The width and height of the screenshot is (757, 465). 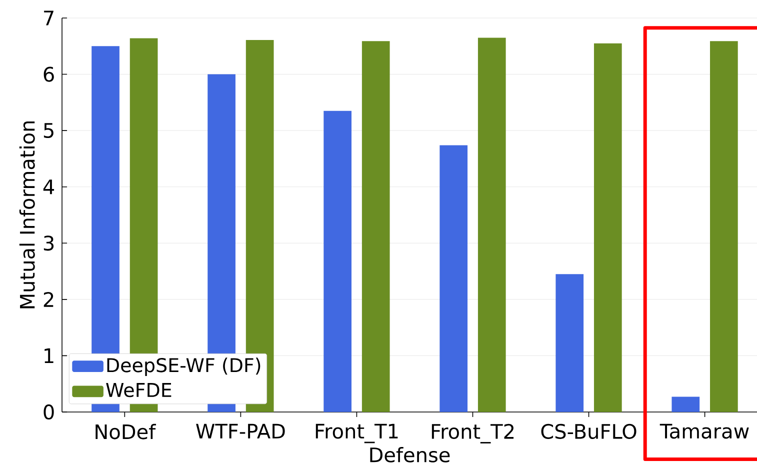 What do you see at coordinates (139, 390) in the screenshot?
I see `legend-label: WeFDE` at bounding box center [139, 390].